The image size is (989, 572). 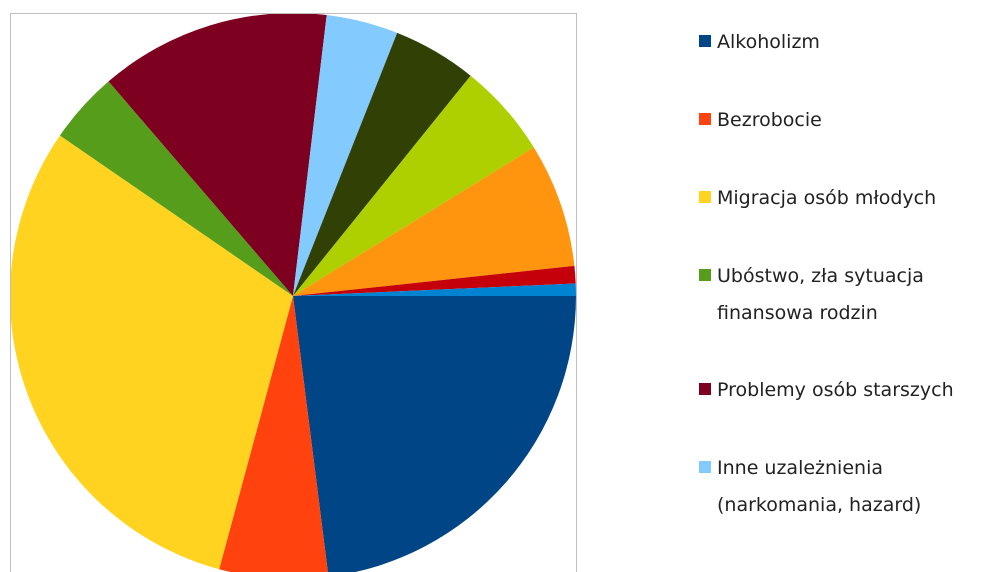 I want to click on legend-label: Inne uzależnienia (narkomania, hazard), so click(x=819, y=486).